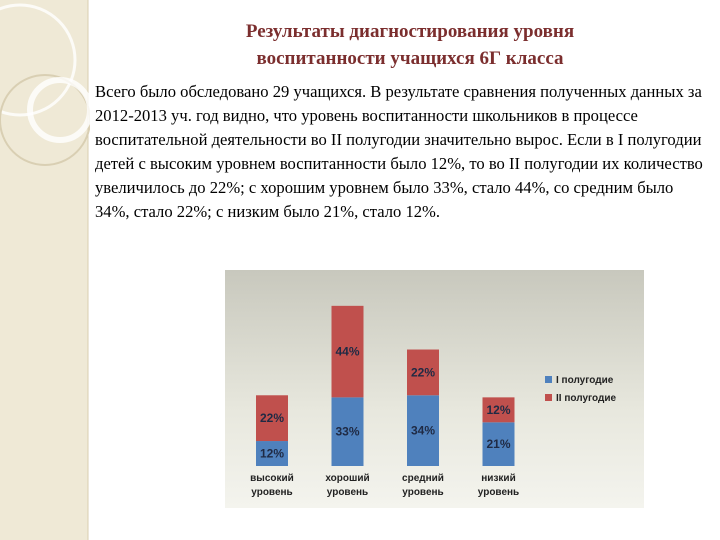 This screenshot has width=720, height=540. Describe the element at coordinates (423, 485) in the screenshot. I see `x-tick-label: средний уровень` at that location.